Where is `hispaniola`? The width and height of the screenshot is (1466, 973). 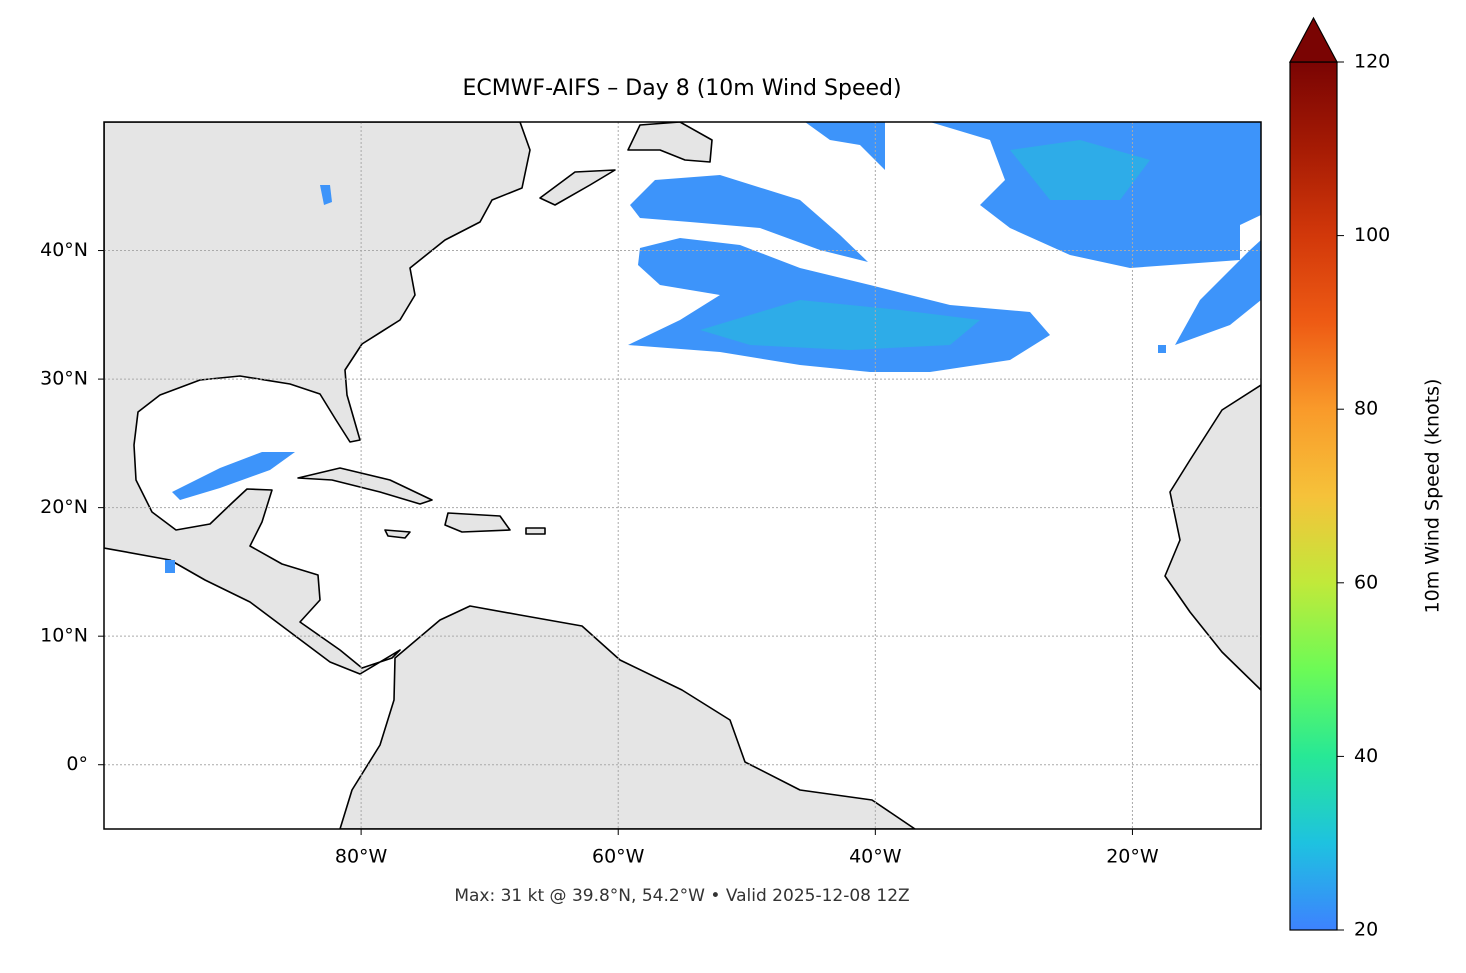 hispaniola is located at coordinates (477, 522).